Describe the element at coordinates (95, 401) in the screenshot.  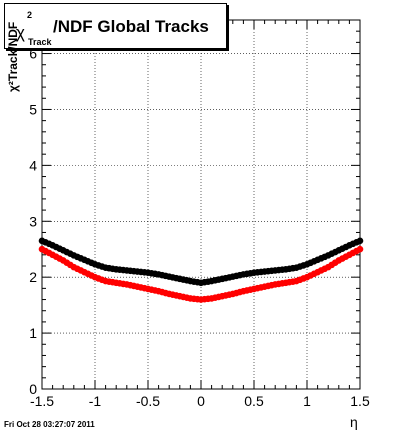
I see `x-tick-label: -1` at that location.